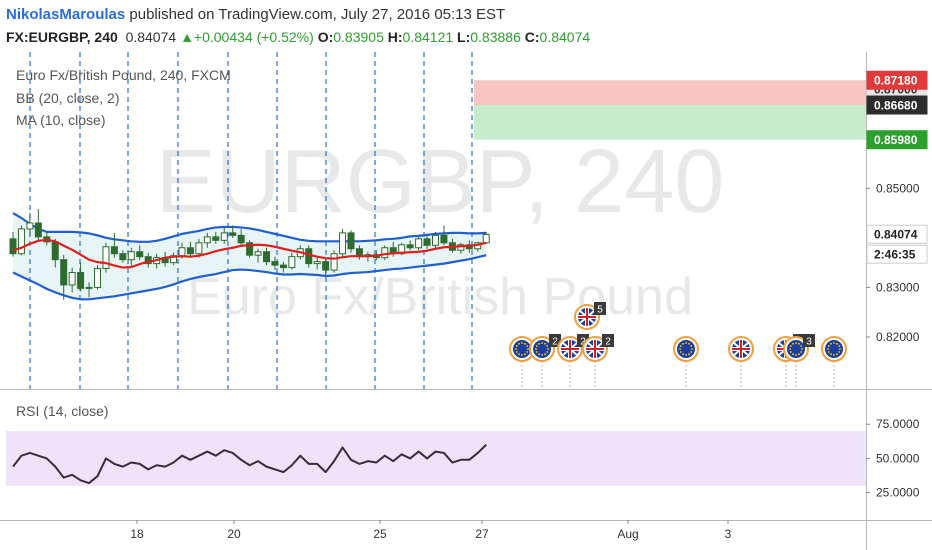  What do you see at coordinates (898, 458) in the screenshot?
I see `rsi-tick-label: 50.0000` at bounding box center [898, 458].